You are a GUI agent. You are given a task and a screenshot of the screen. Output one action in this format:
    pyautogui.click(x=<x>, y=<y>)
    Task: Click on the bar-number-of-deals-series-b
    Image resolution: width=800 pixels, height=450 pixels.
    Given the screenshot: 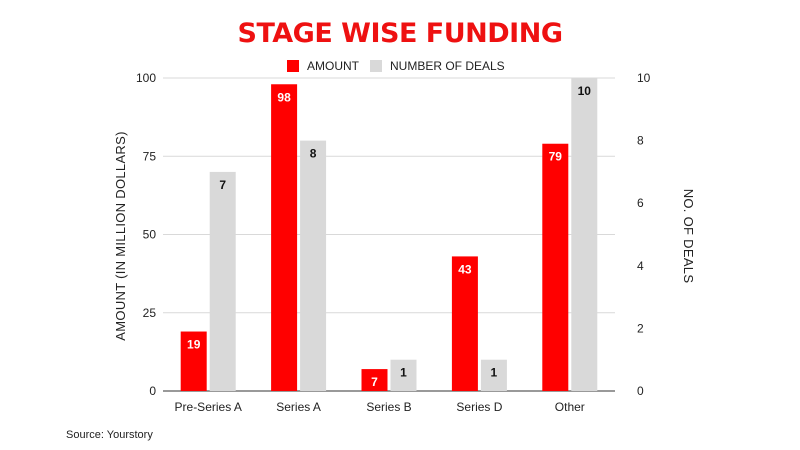 What is the action you would take?
    pyautogui.click(x=403, y=375)
    